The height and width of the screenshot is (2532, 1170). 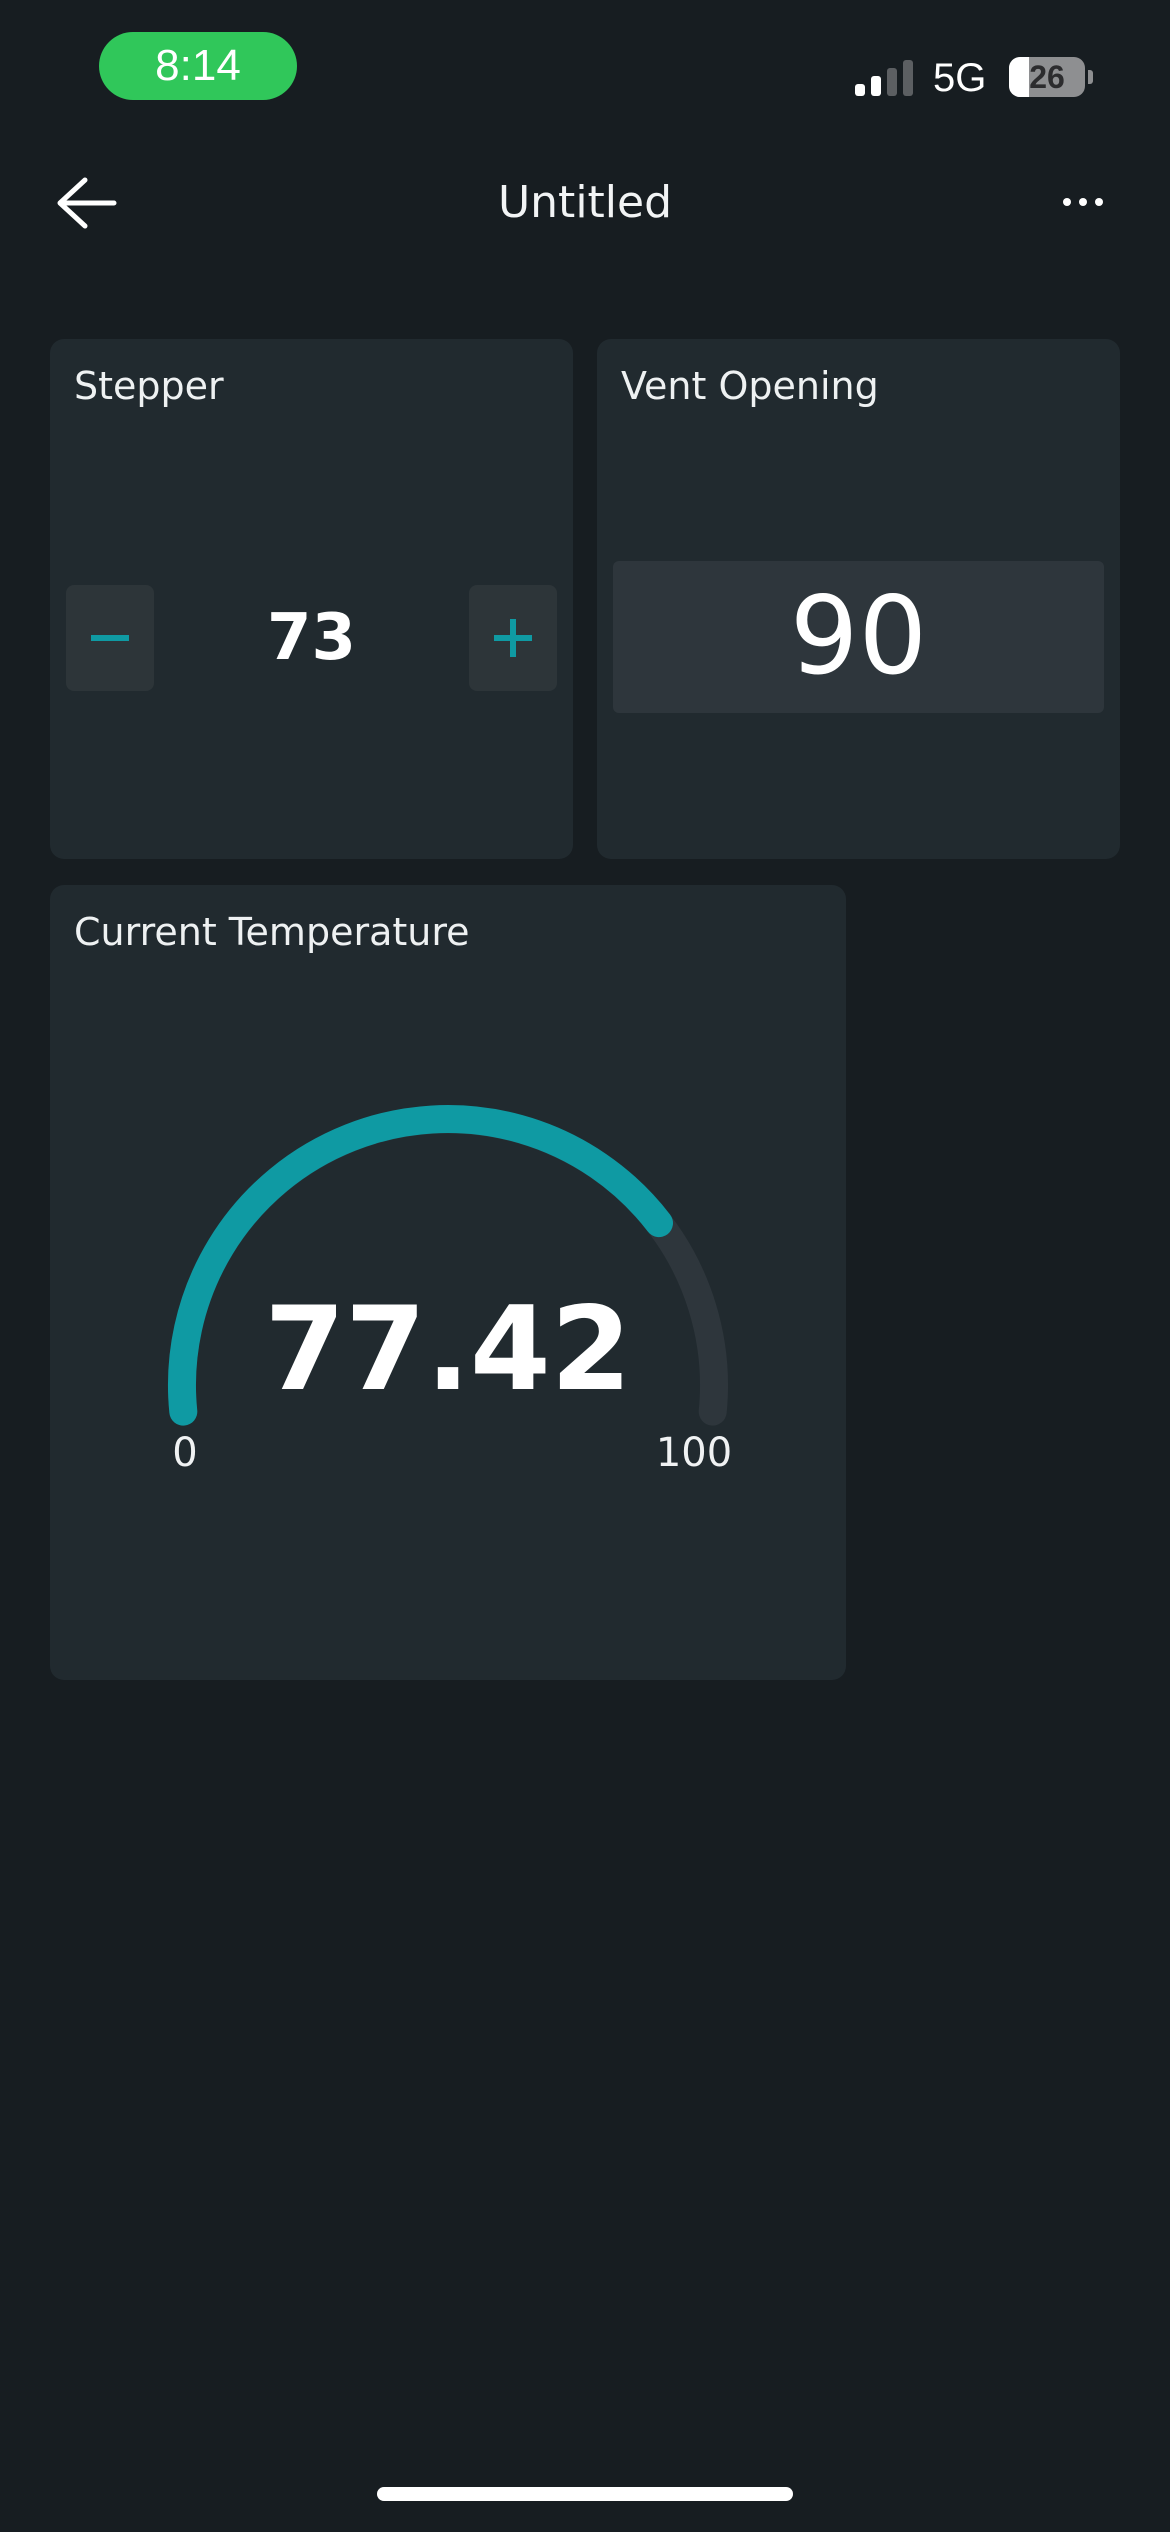 What do you see at coordinates (311, 638) in the screenshot?
I see `stepper-value: 73` at bounding box center [311, 638].